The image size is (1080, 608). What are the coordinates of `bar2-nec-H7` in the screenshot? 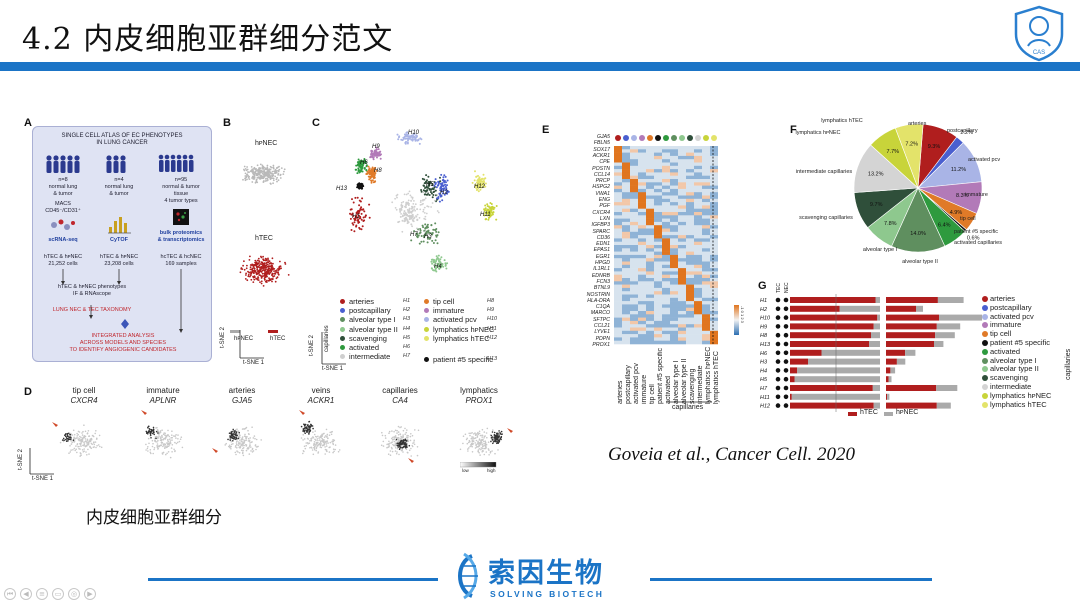 It's located at (947, 388).